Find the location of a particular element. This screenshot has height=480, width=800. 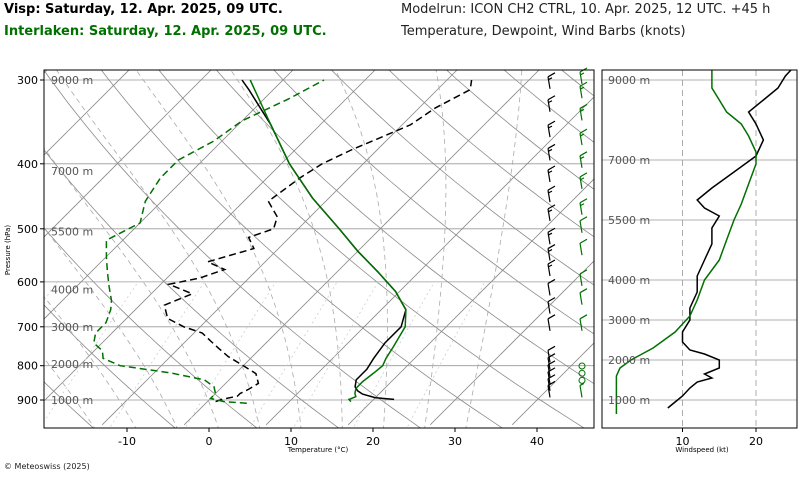

y-tick-label: 500 is located at coordinates (27, 229).